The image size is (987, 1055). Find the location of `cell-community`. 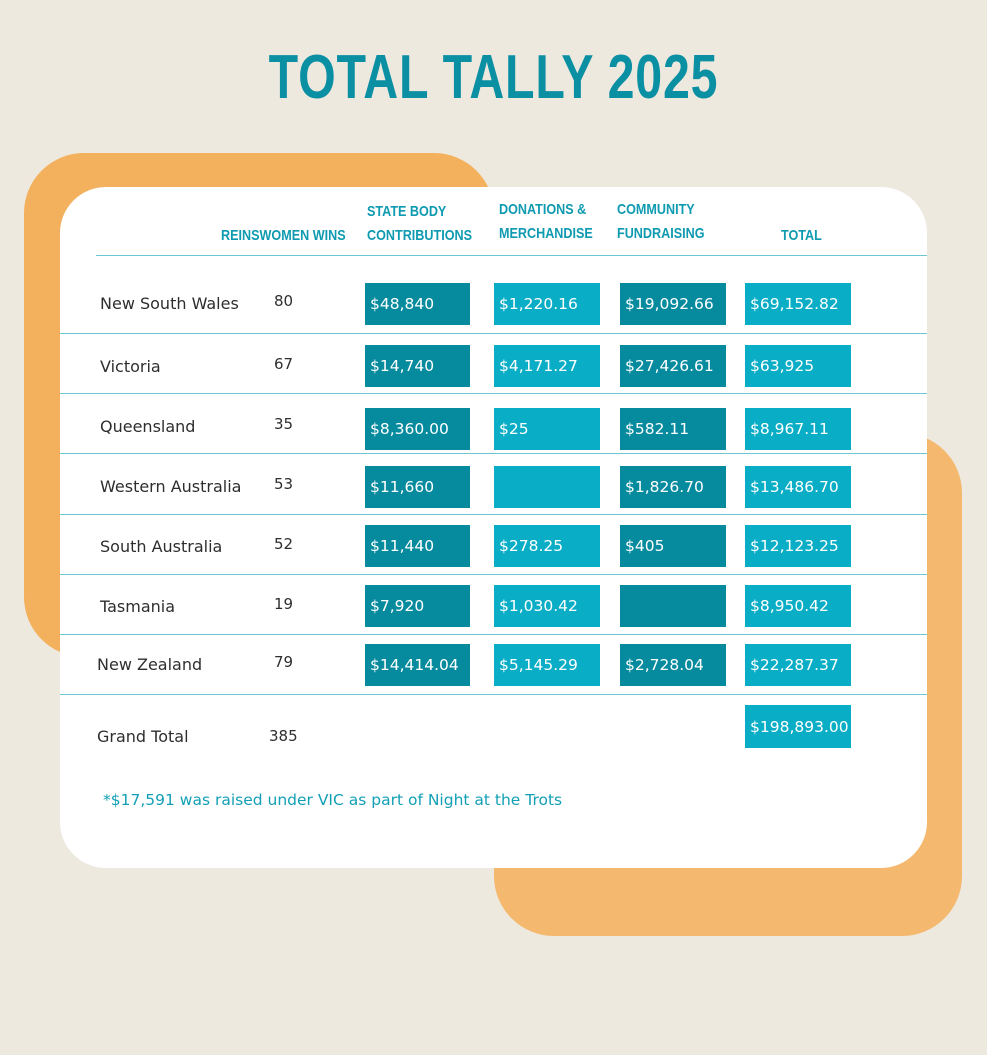

cell-community is located at coordinates (673, 606).